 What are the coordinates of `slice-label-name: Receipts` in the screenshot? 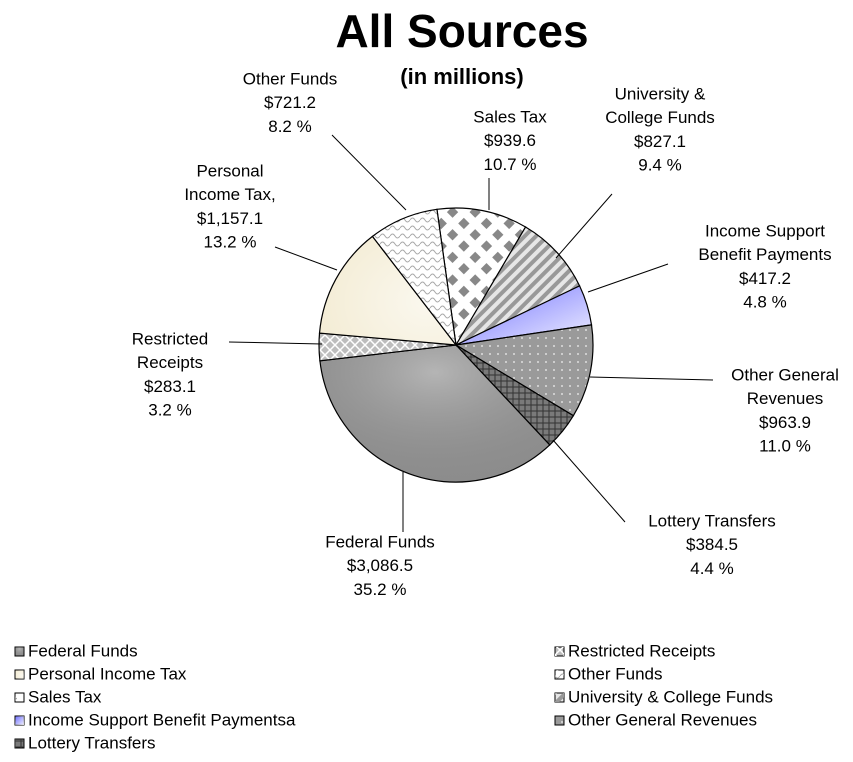 It's located at (170, 362).